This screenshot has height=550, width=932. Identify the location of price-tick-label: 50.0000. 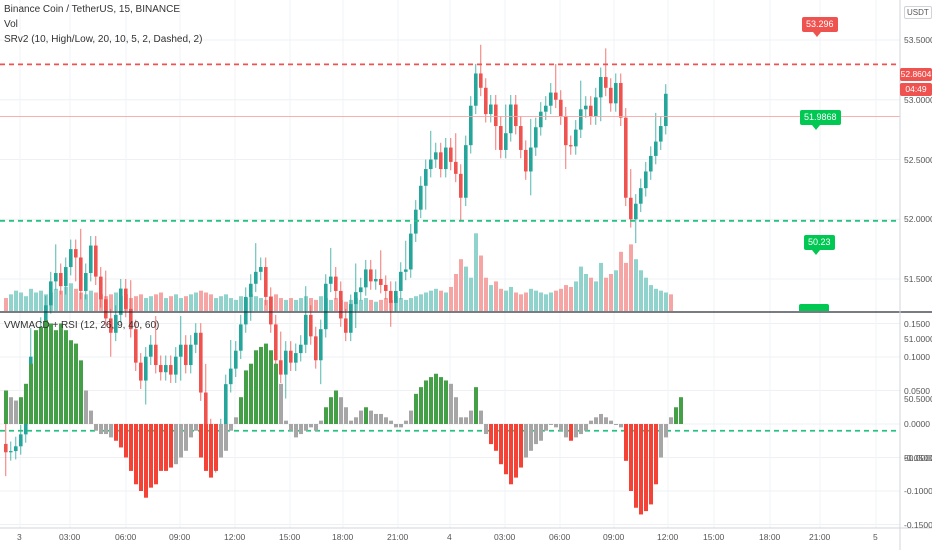
(918, 458).